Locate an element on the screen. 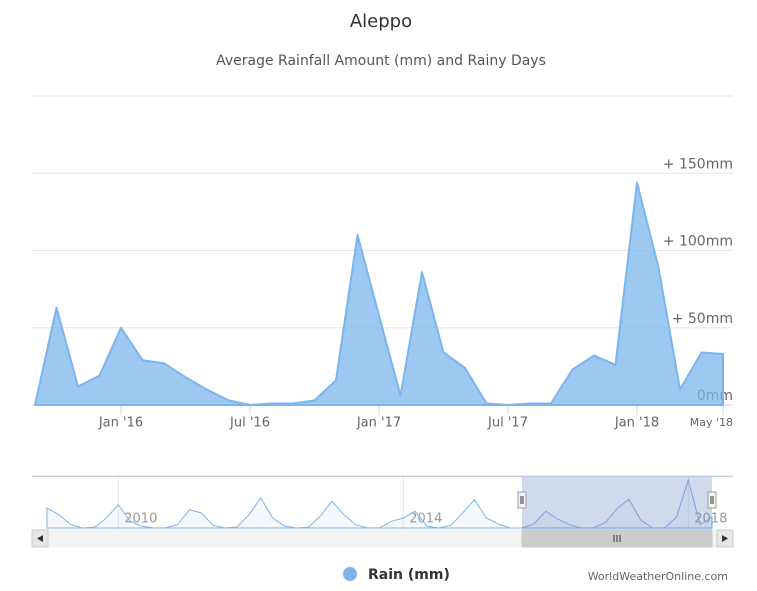 The image size is (757, 591). x-tick-label: May '18 is located at coordinates (711, 422).